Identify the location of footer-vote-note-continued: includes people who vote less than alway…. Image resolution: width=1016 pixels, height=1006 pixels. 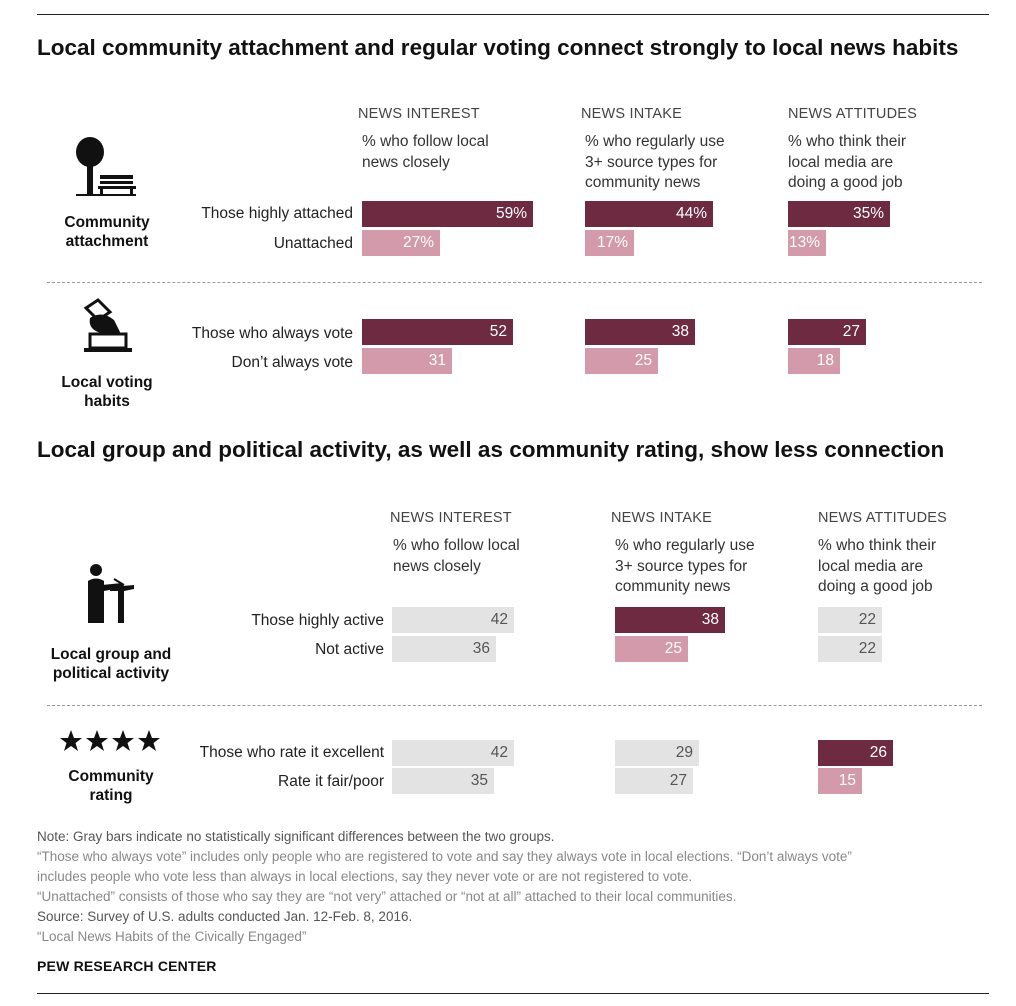
(365, 876).